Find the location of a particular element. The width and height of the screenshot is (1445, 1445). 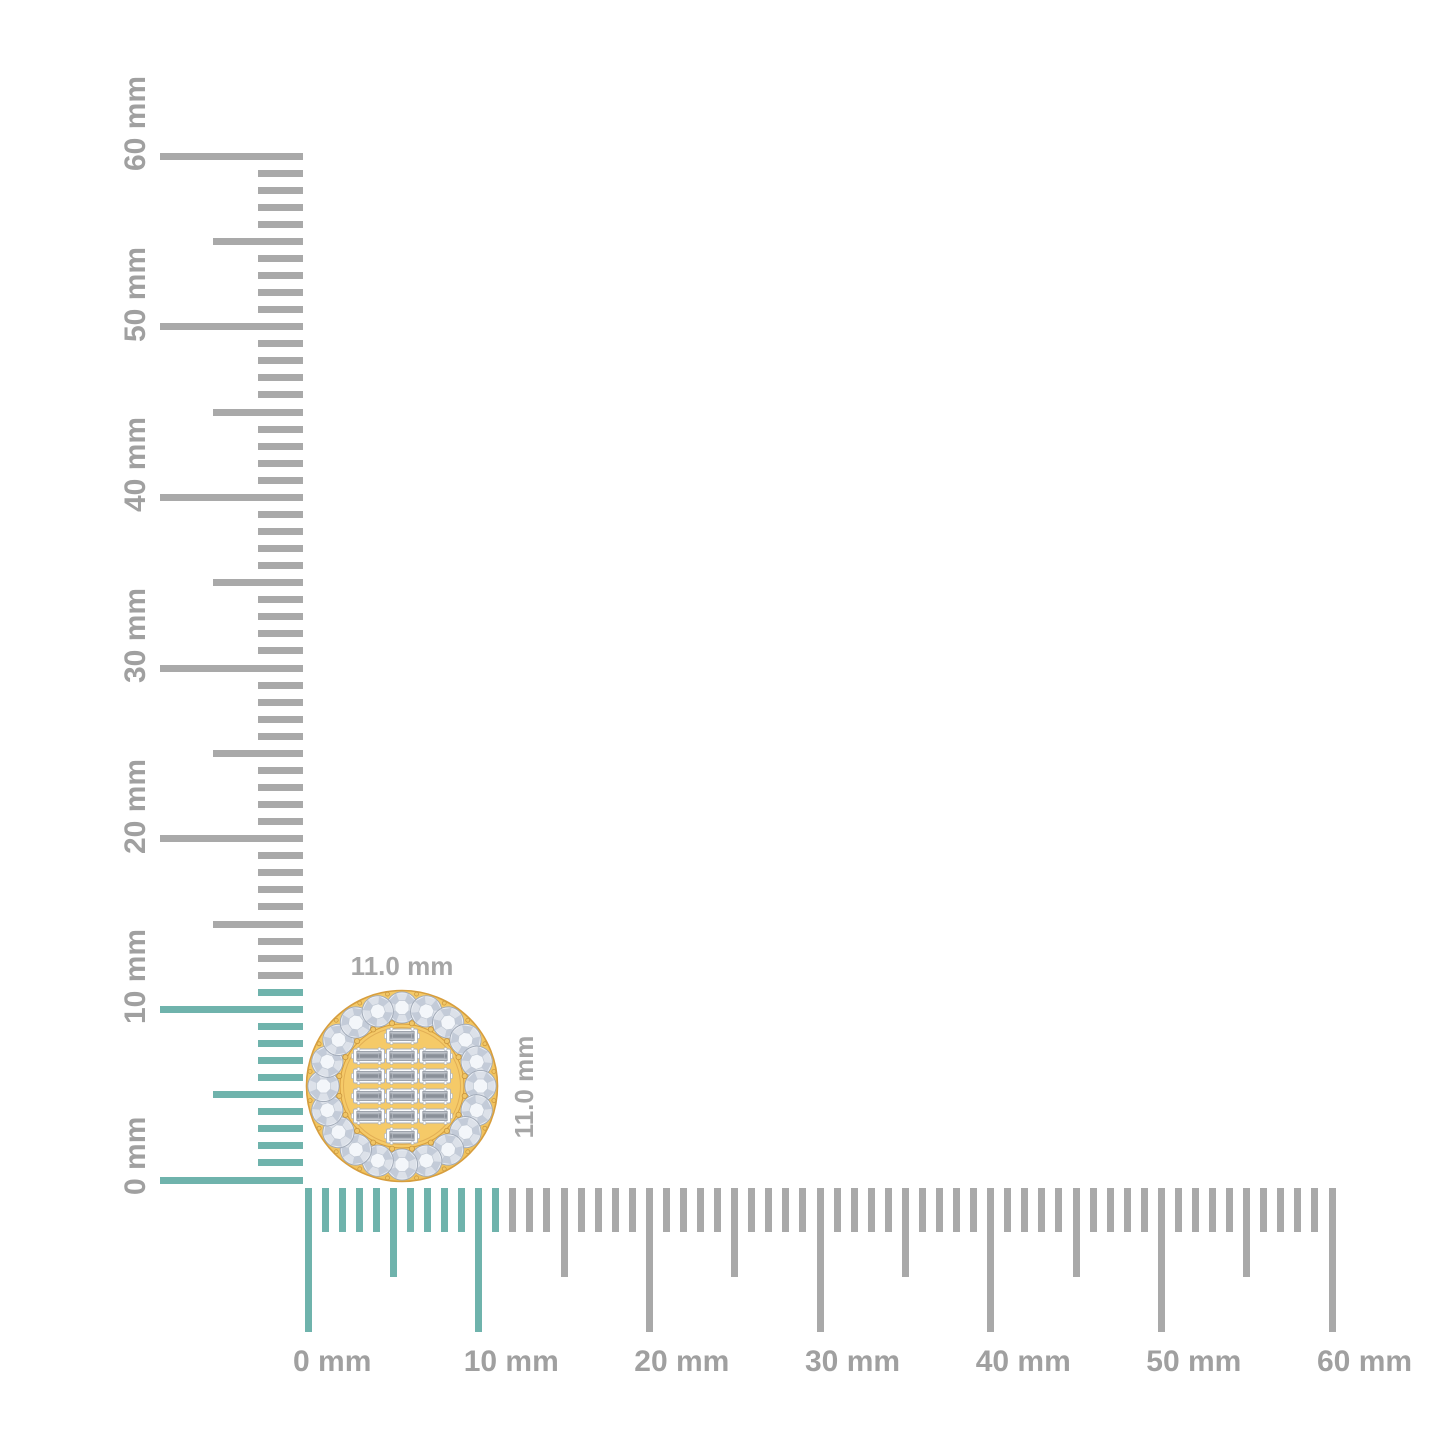

h-ruler-tick-19mm is located at coordinates (632, 1210).